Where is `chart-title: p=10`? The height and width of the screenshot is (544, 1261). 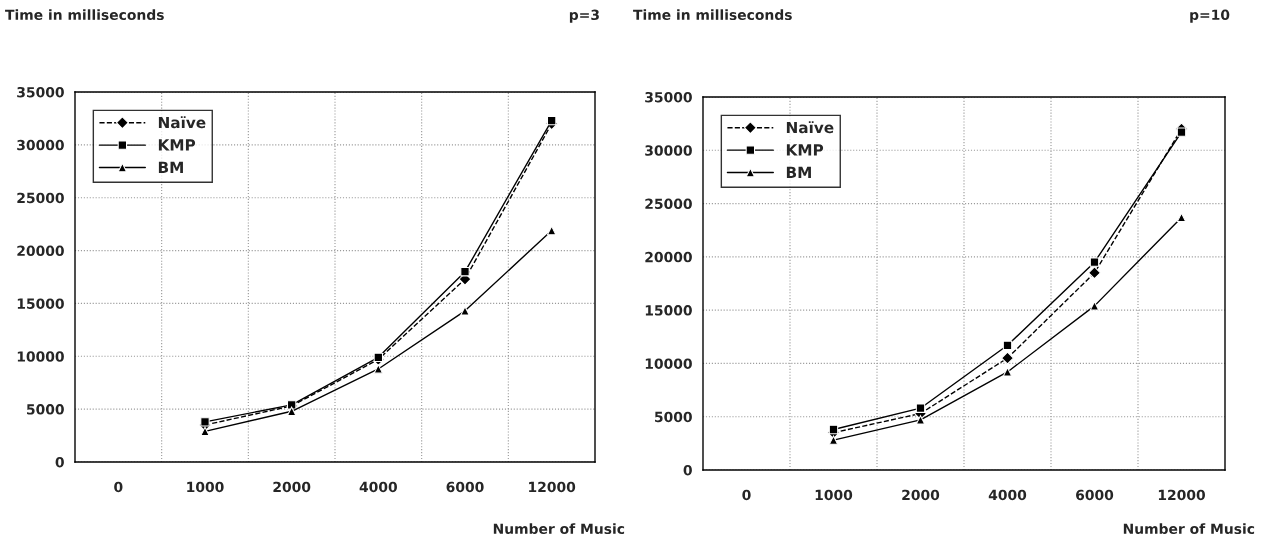
chart-title: p=10 is located at coordinates (1210, 16).